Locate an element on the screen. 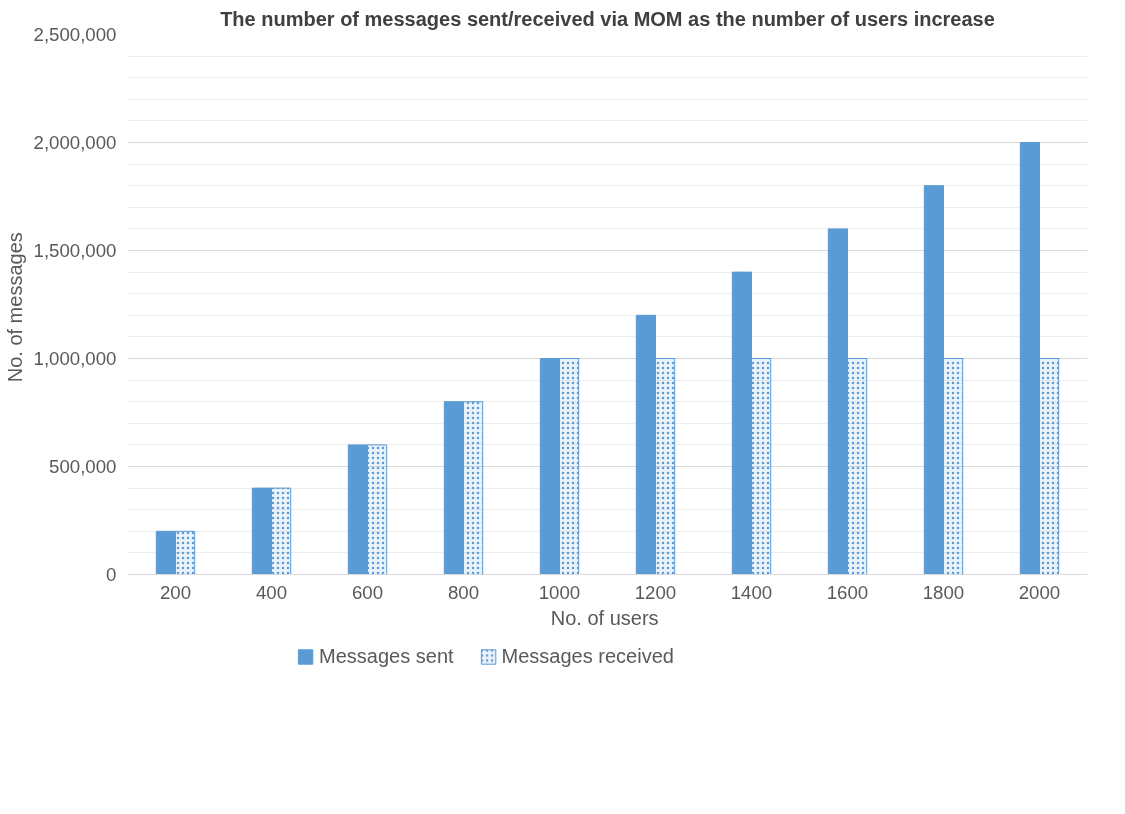 This screenshot has width=1125, height=814. x-tick-label: 1600 is located at coordinates (847, 592).